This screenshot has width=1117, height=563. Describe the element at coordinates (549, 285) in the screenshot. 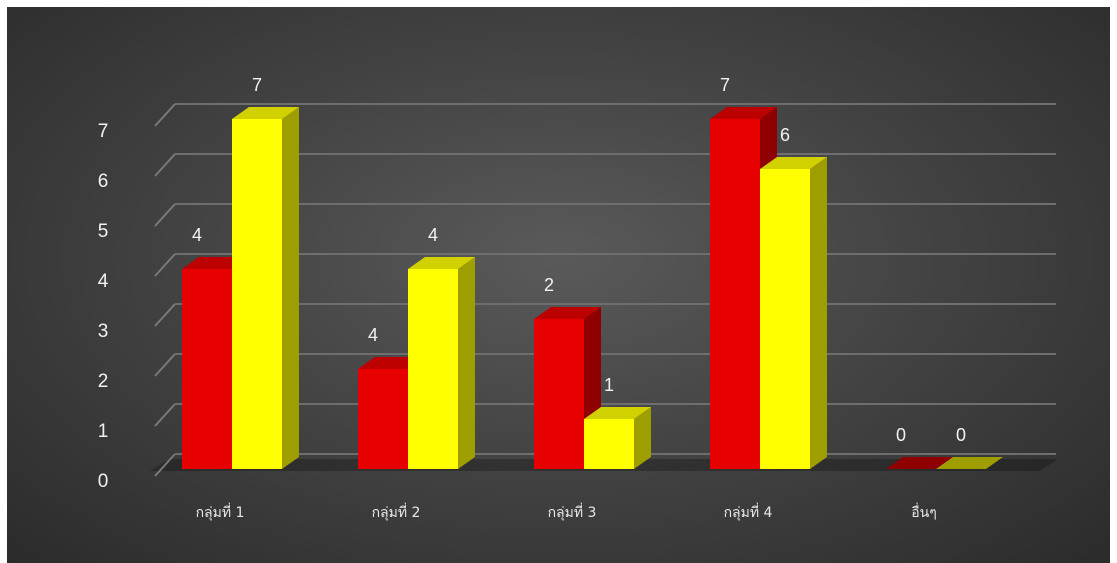

I see `data-label: 2` at that location.